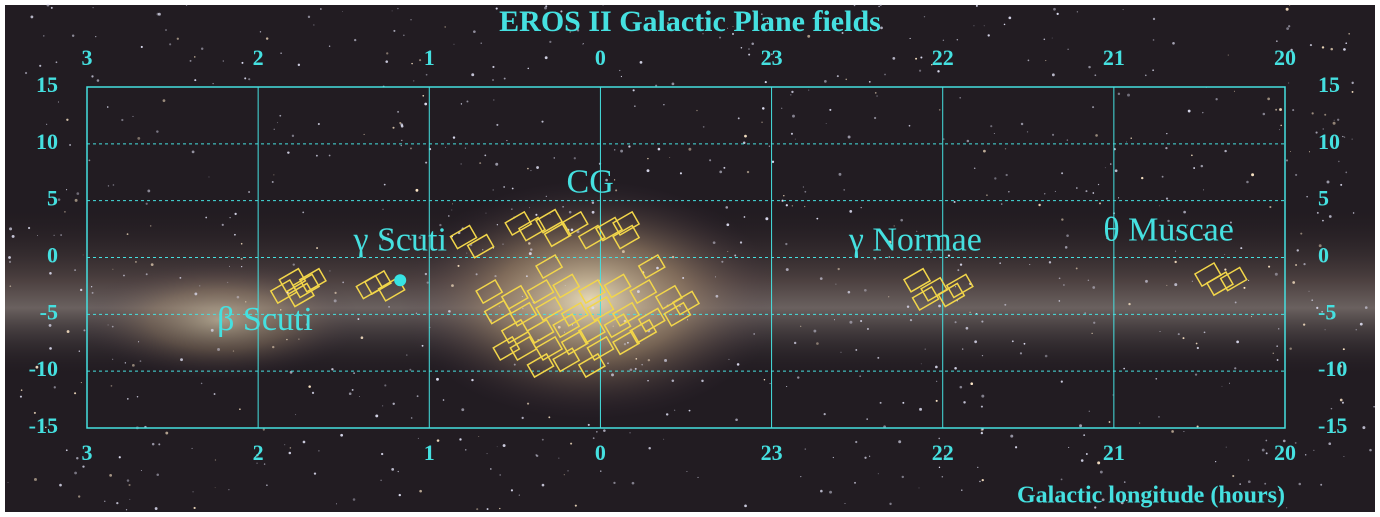  What do you see at coordinates (258, 57) in the screenshot?
I see `x-tick-label: 2` at bounding box center [258, 57].